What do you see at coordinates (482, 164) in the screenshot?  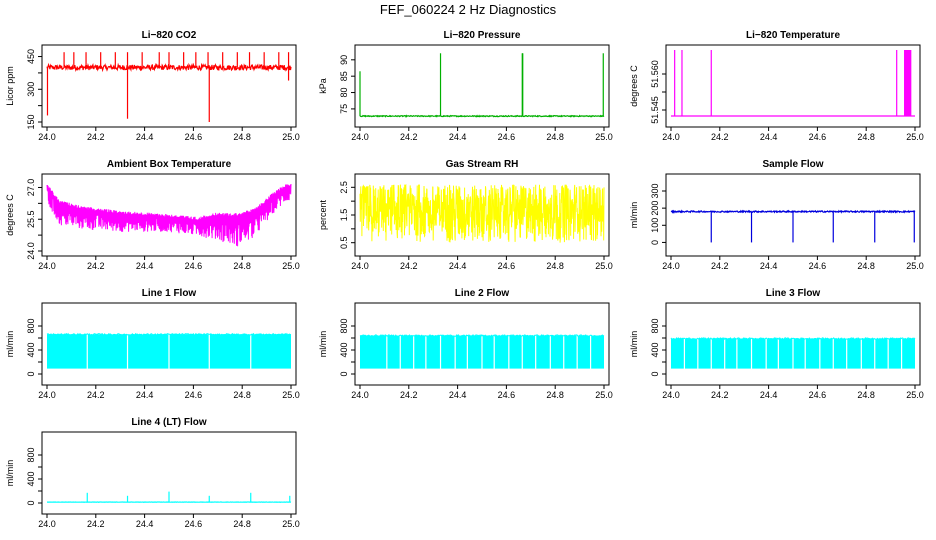 I see `panel-title: Gas Stream RH` at bounding box center [482, 164].